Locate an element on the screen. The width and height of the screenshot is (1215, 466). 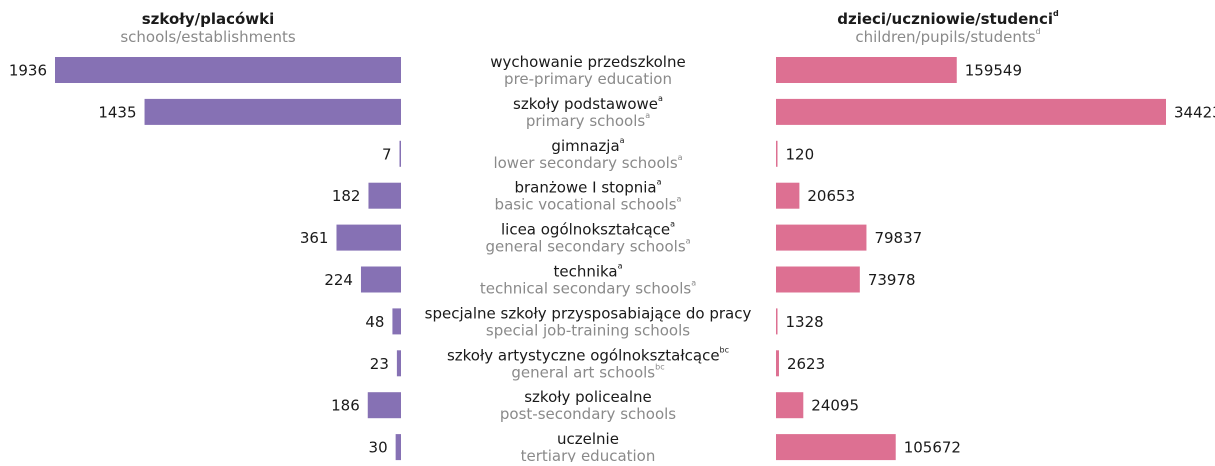
category-label-note: bc is located at coordinates (724, 349).